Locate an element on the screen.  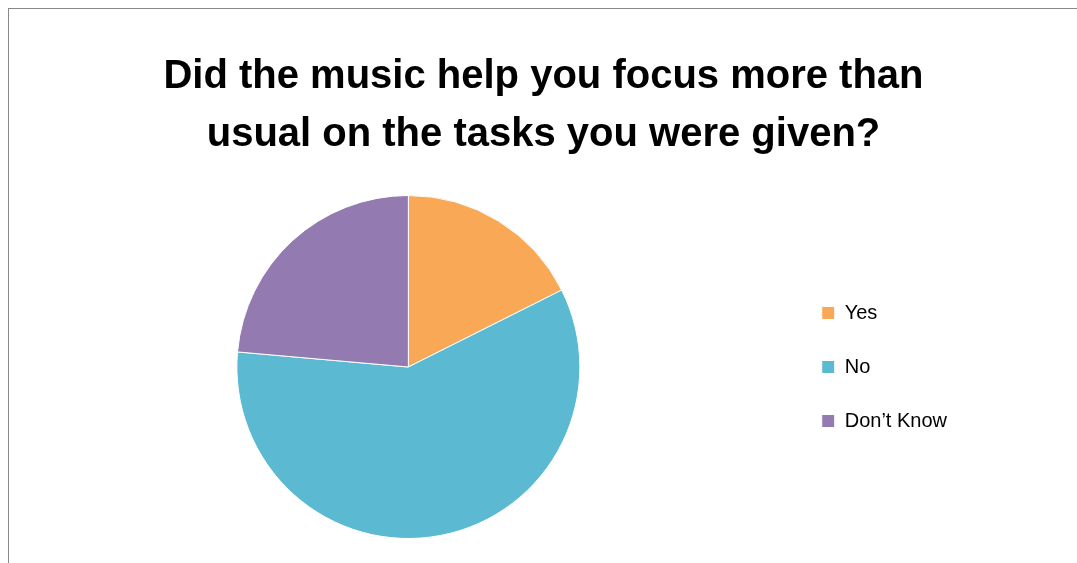
legend-label: Yes is located at coordinates (861, 311).